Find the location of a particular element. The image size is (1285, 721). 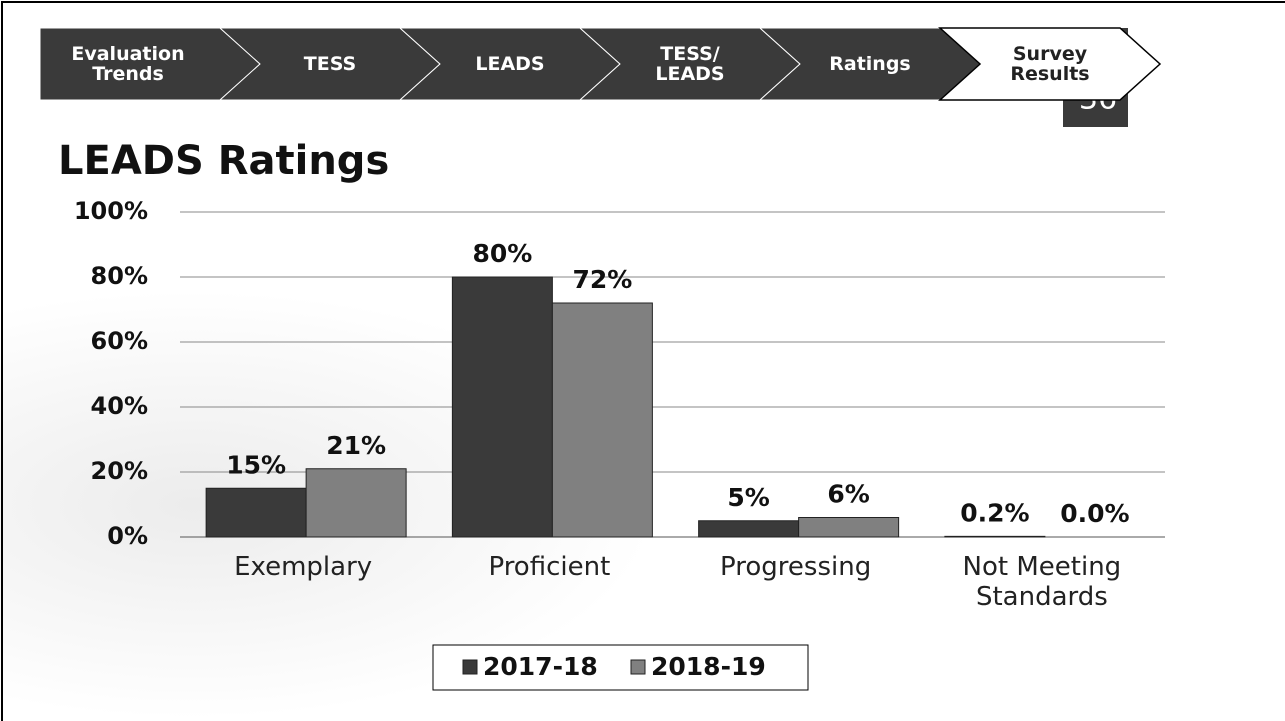

legend-label: 2017-18 is located at coordinates (540, 666).